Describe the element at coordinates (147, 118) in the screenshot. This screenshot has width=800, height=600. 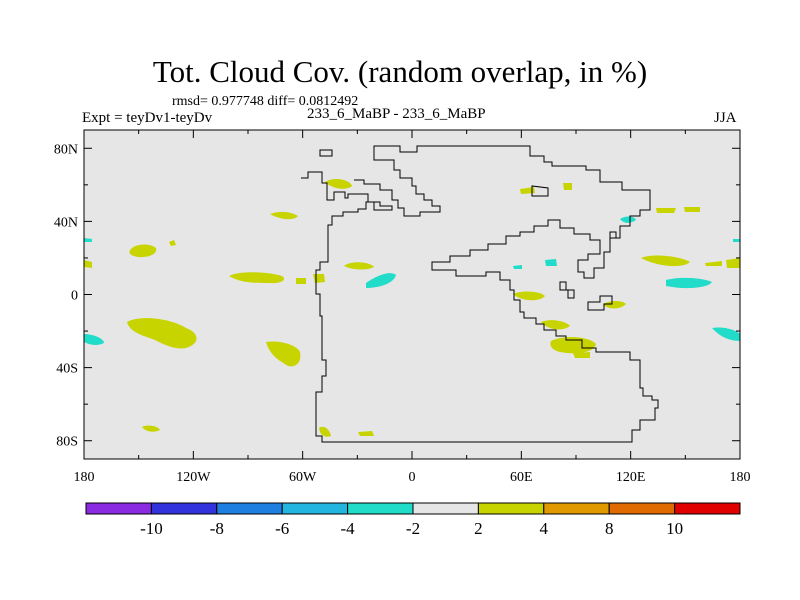
I see `experiment-label: Expt = teyDv1-teyDv` at that location.